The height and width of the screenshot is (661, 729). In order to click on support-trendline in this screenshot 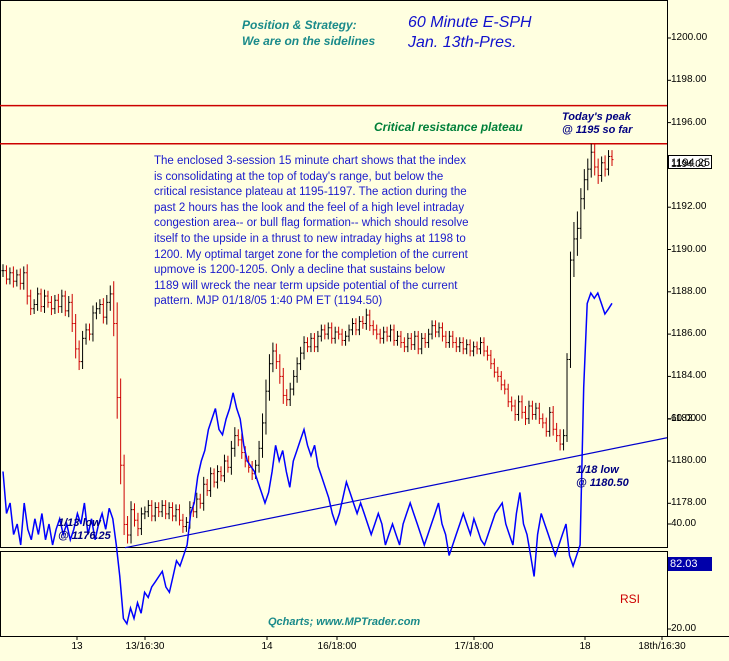, I will do `click(396, 493)`.